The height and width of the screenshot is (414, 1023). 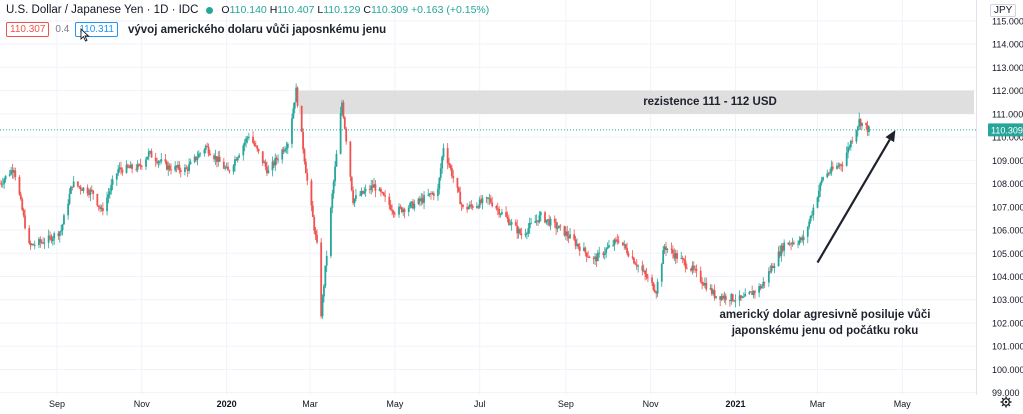 I want to click on symbol-title: U.S. Dollar / Japanese Yen · 1D · IDC, so click(x=102, y=10).